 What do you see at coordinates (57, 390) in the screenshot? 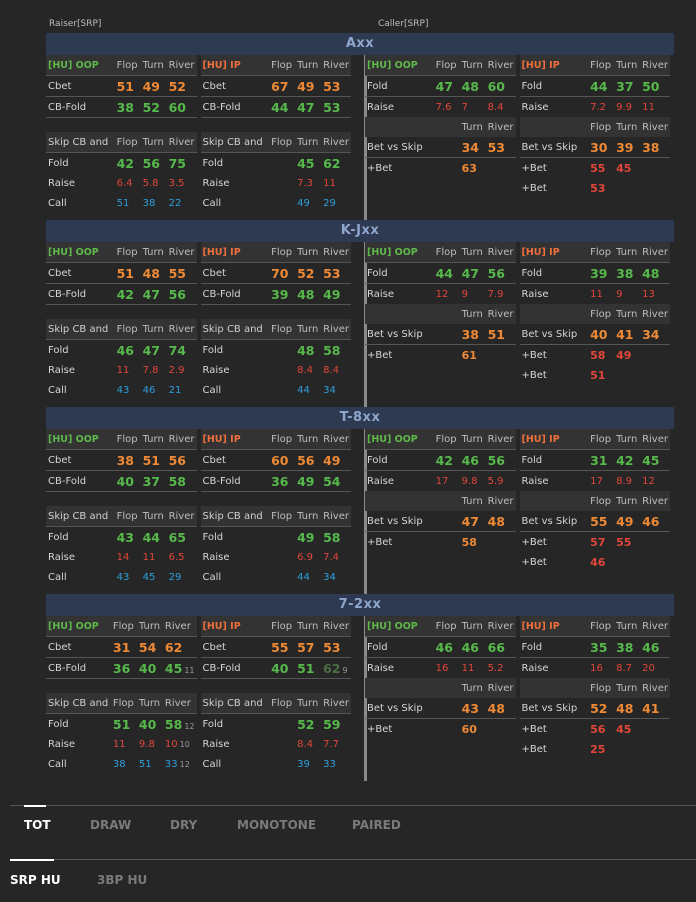
I see `row-label: Call` at bounding box center [57, 390].